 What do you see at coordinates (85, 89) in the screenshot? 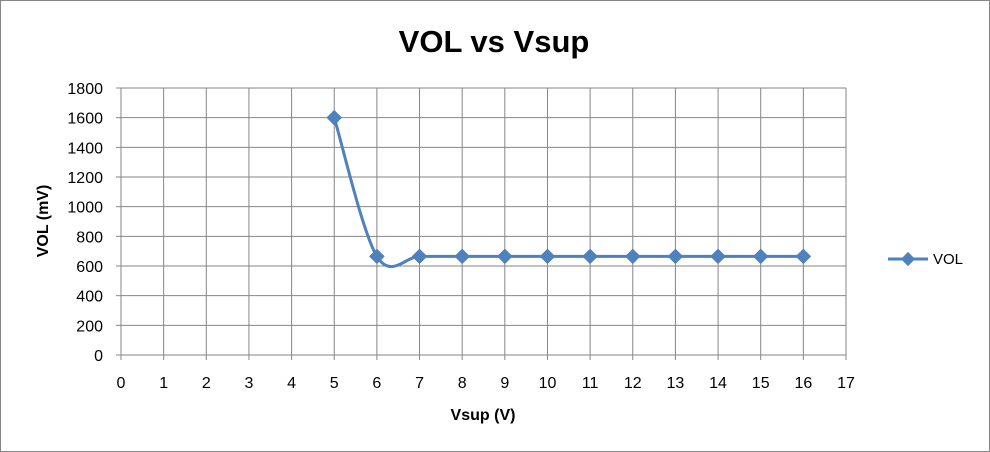
I see `y-tick-label: 1800` at bounding box center [85, 89].